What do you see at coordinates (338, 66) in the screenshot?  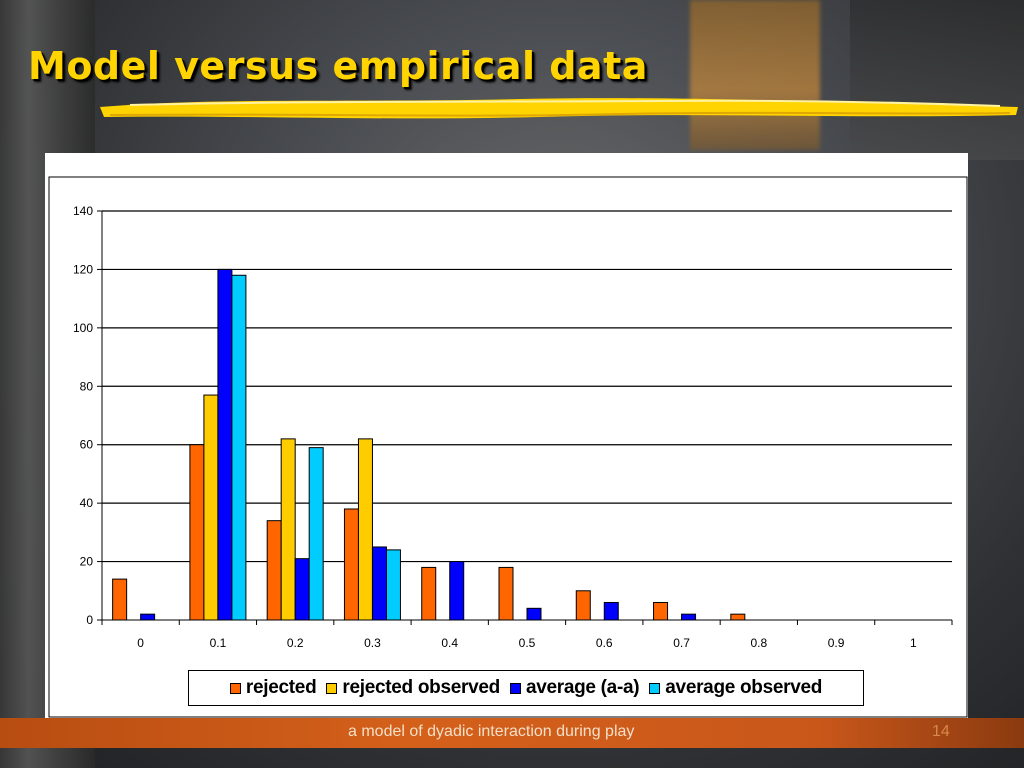 I see `slide-title: Model versus empirical data` at bounding box center [338, 66].